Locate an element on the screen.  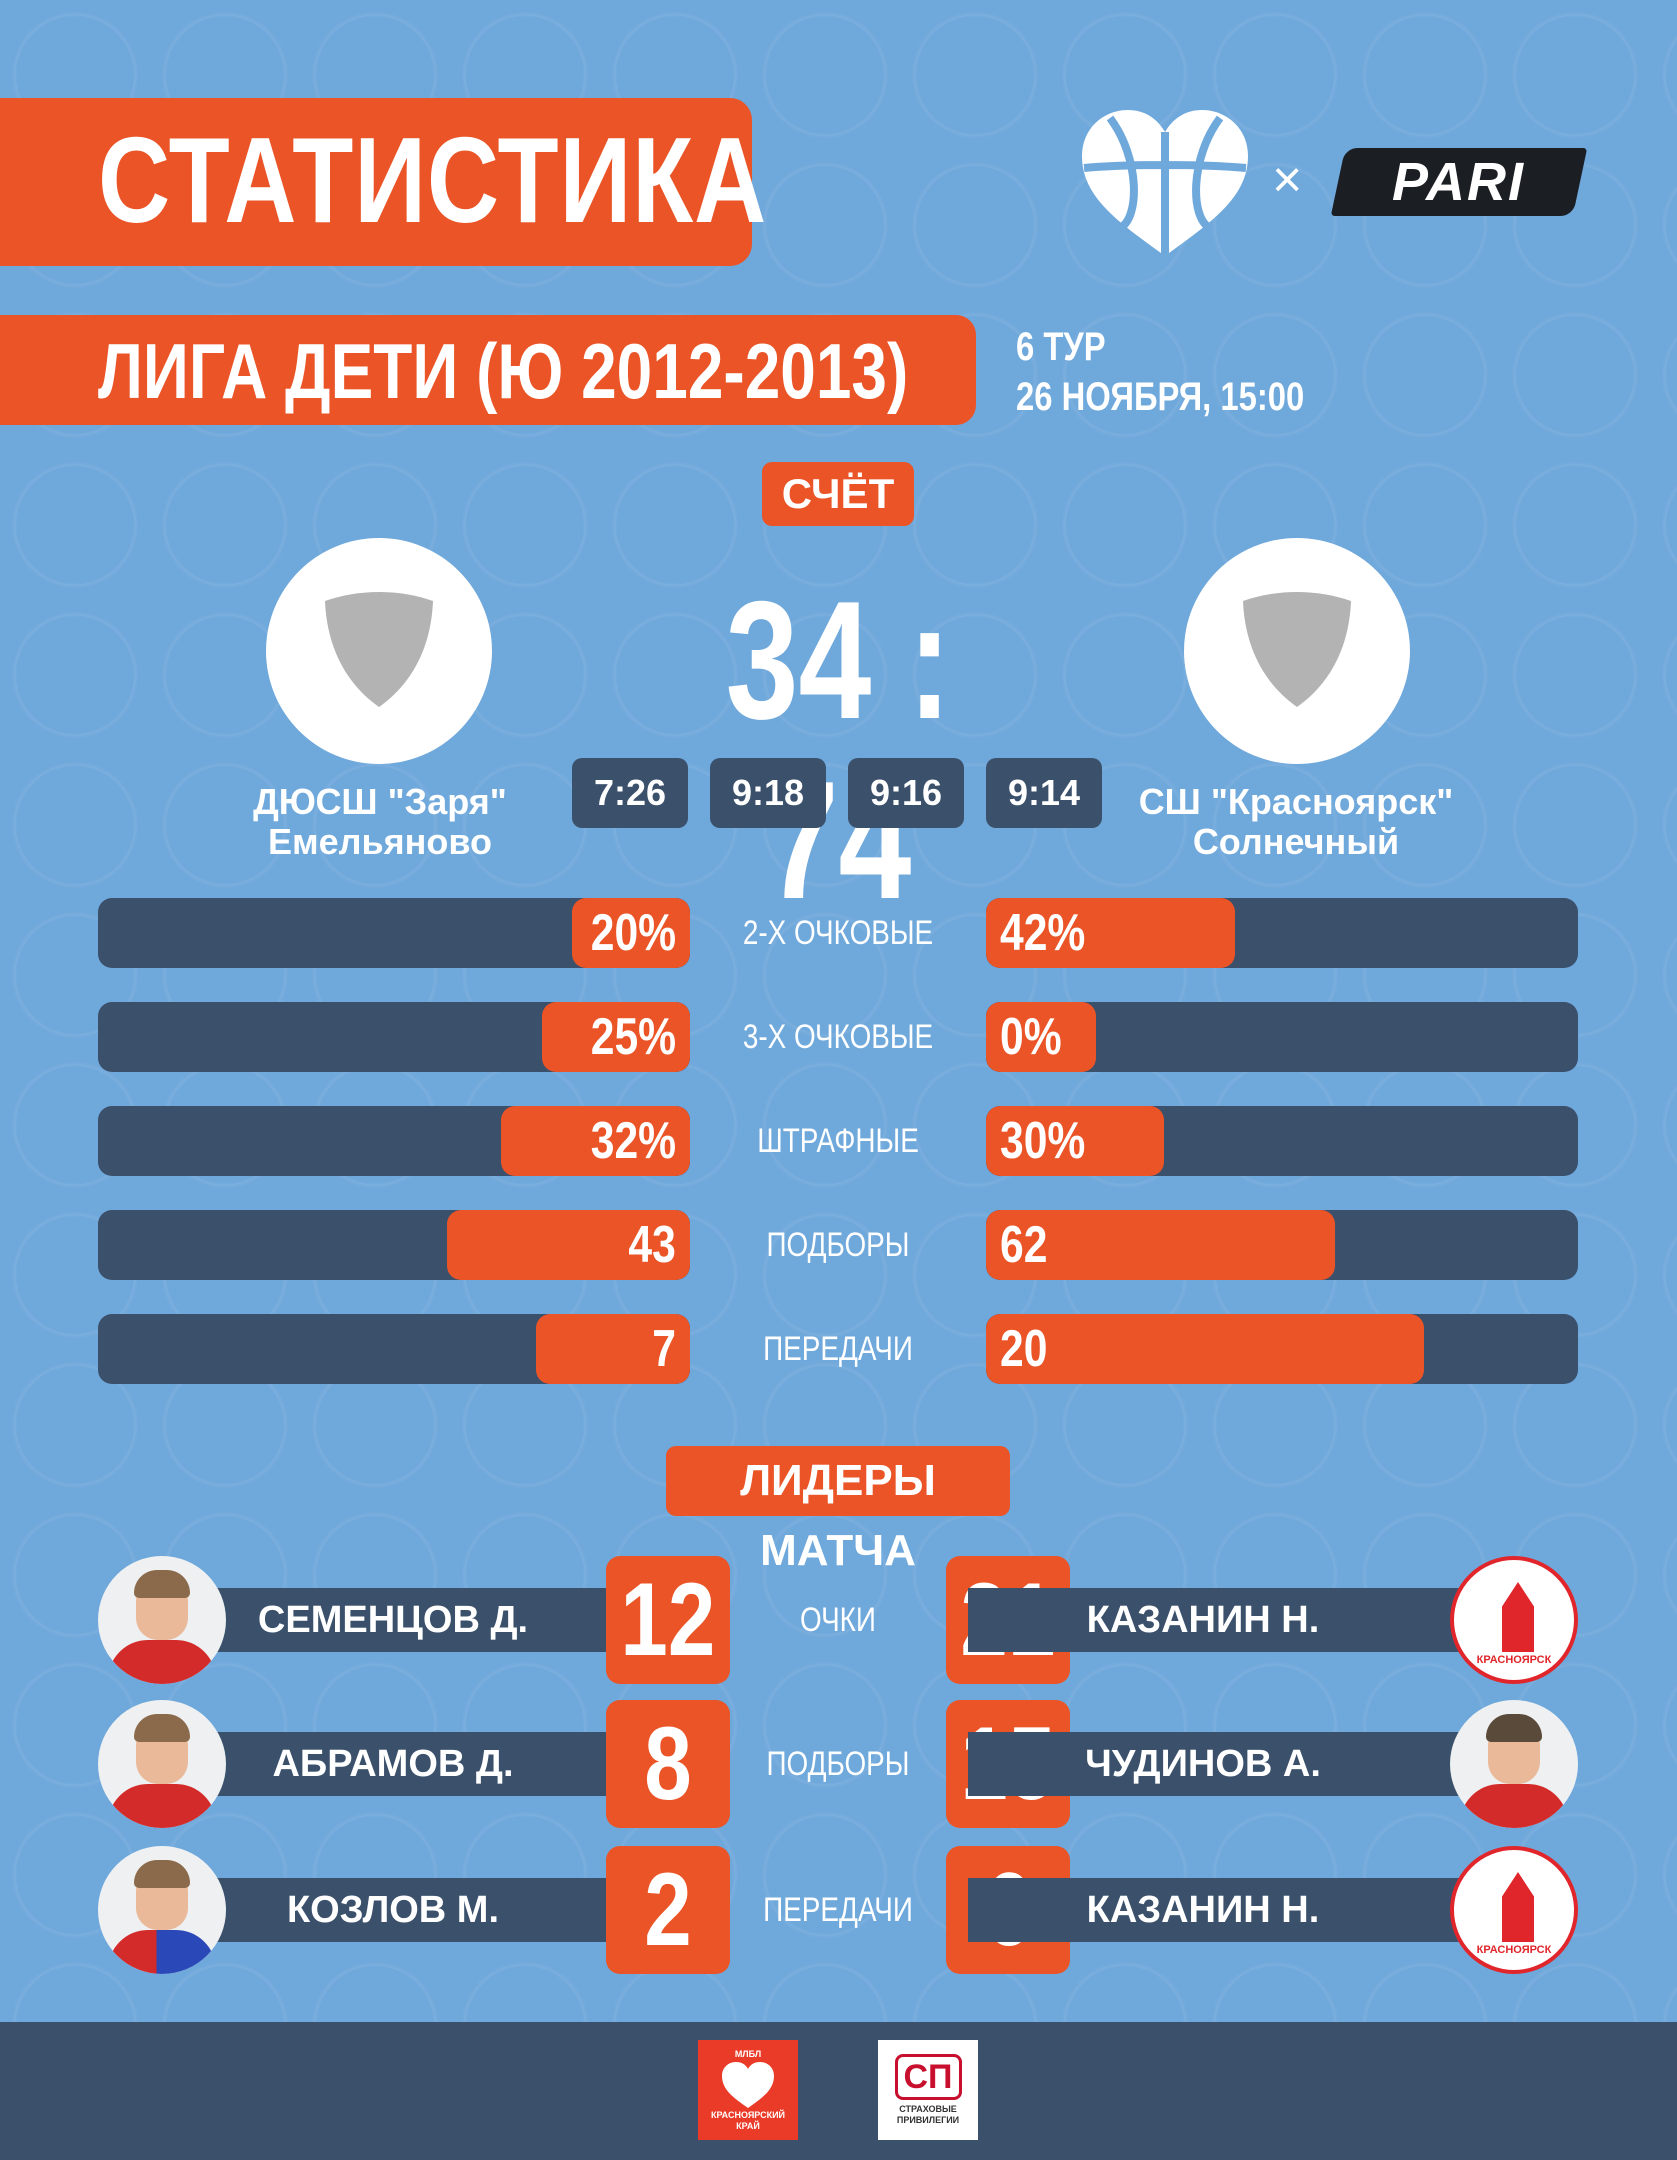
leader-row: СЕМЕНЦОВ Д.12ОЧКИ21КАЗАНИН Н.КРАСНОЯРСК is located at coordinates (838, 1620).